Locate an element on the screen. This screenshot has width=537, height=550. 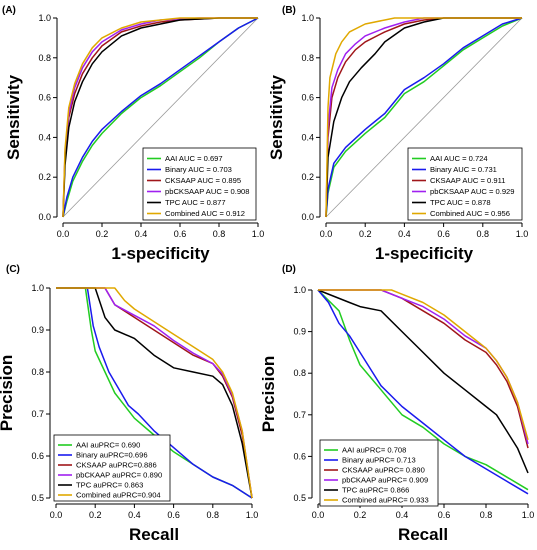
legend-entry-combined: Combined AUC = 0.956 is located at coordinates (470, 213).